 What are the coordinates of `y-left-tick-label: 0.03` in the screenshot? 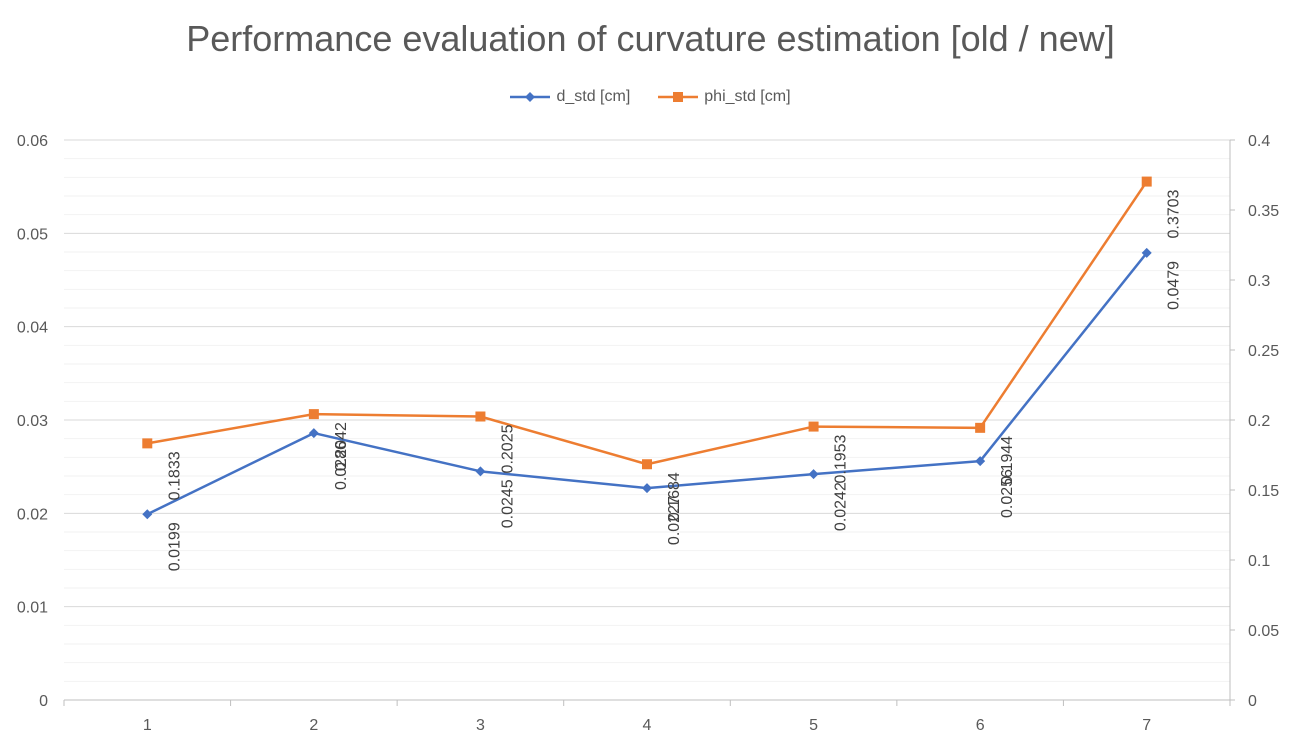 It's located at (32, 421).